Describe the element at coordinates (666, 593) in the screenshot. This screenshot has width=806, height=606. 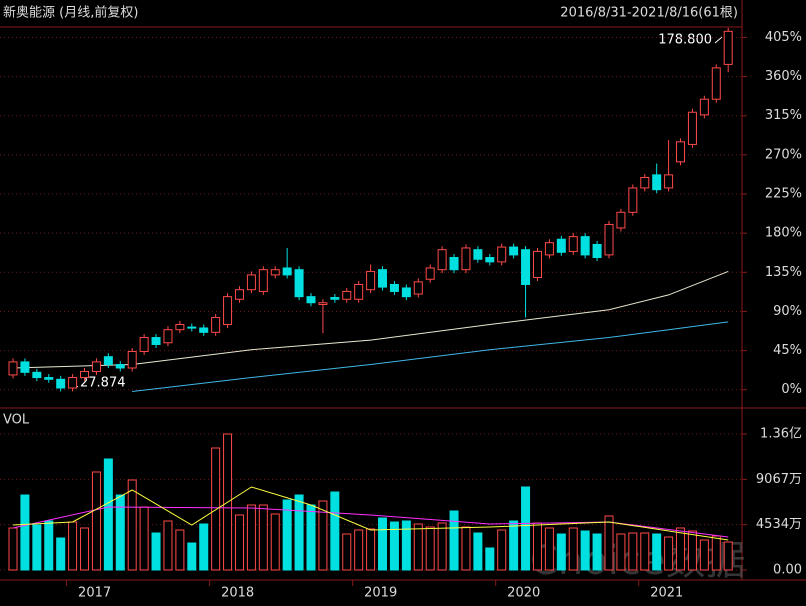
I see `x-tick-label: 2021` at that location.